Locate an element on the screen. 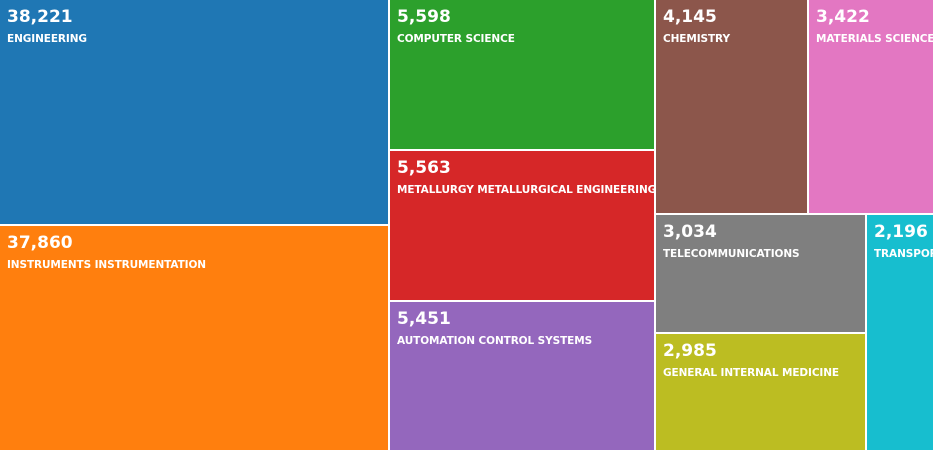  tile-value-label: 5,451 is located at coordinates (424, 319).